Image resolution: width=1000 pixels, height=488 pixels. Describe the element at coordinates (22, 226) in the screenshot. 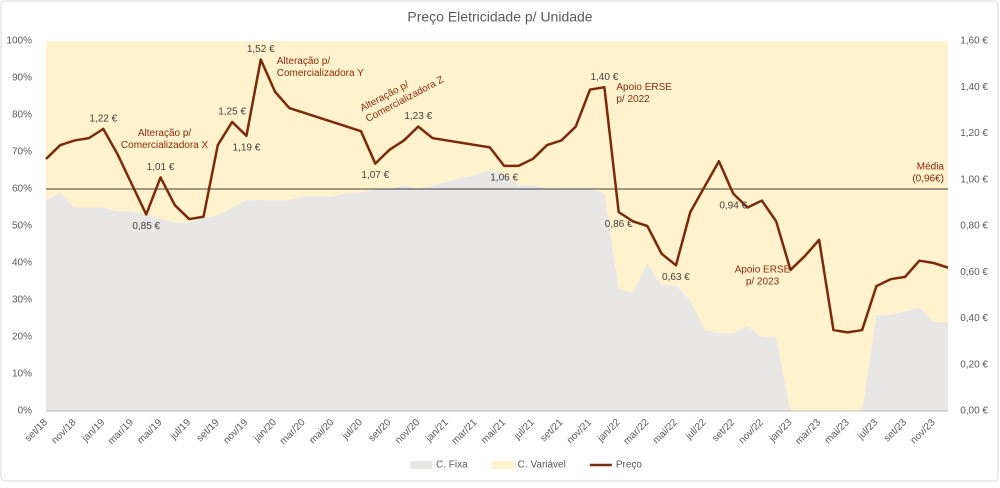

I see `y-tick-label: 50%` at that location.